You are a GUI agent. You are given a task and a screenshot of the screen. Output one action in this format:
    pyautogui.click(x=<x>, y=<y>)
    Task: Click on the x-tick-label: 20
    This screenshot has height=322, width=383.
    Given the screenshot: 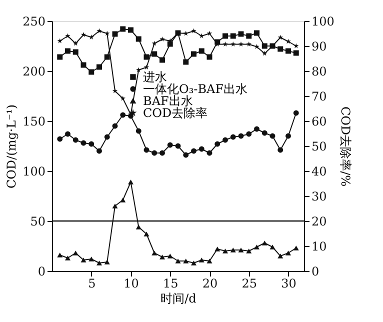 What is the action you would take?
    pyautogui.click(x=210, y=283)
    